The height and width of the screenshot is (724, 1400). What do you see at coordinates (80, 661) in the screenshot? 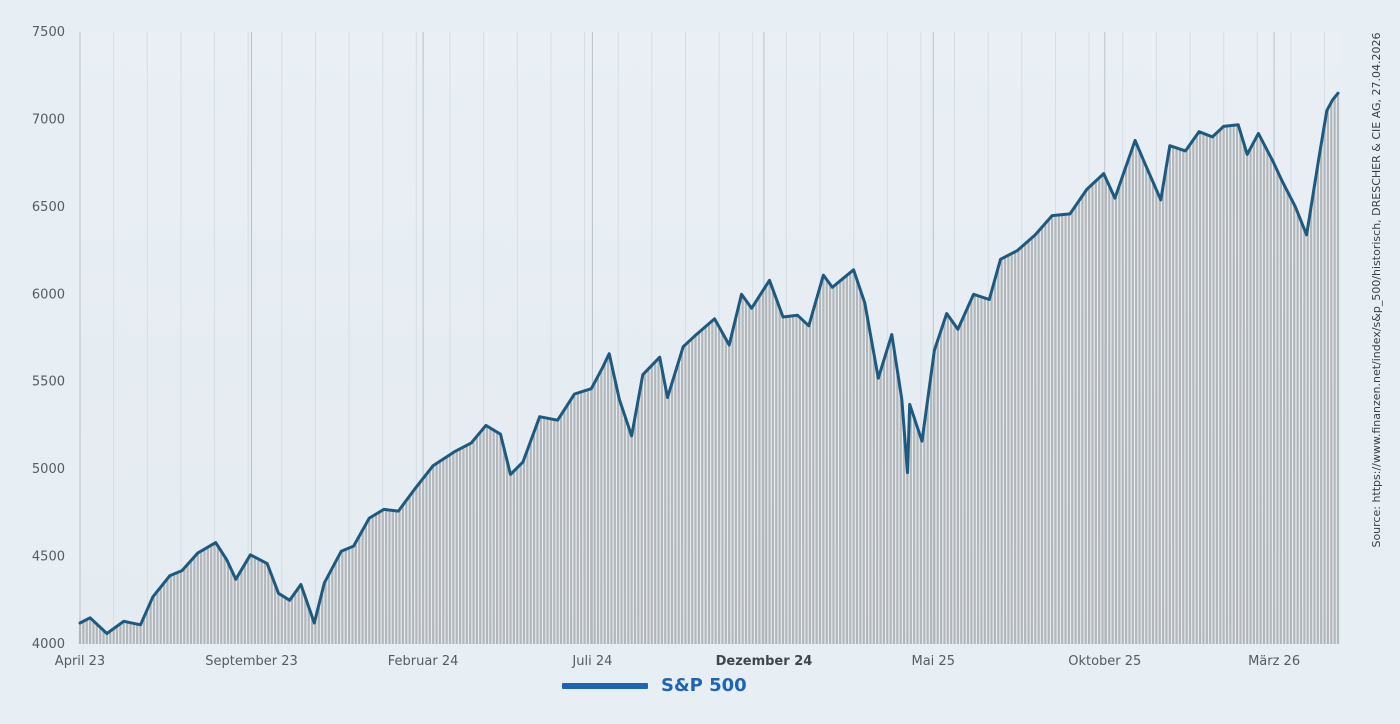
I see `x-tick-label: April 23` at bounding box center [80, 661].